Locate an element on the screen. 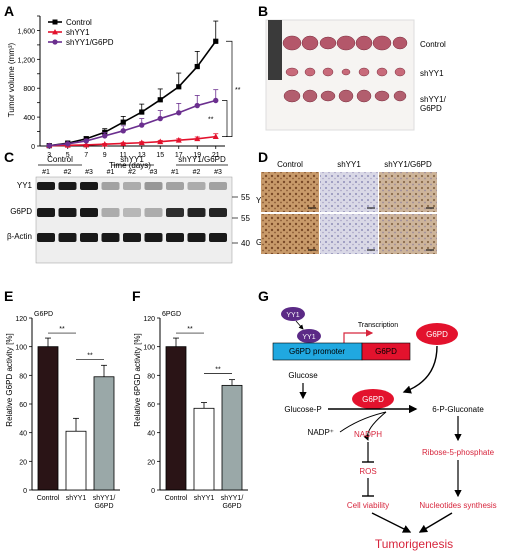  chart-e-xtick-label: shYY1 is located at coordinates (76, 498).